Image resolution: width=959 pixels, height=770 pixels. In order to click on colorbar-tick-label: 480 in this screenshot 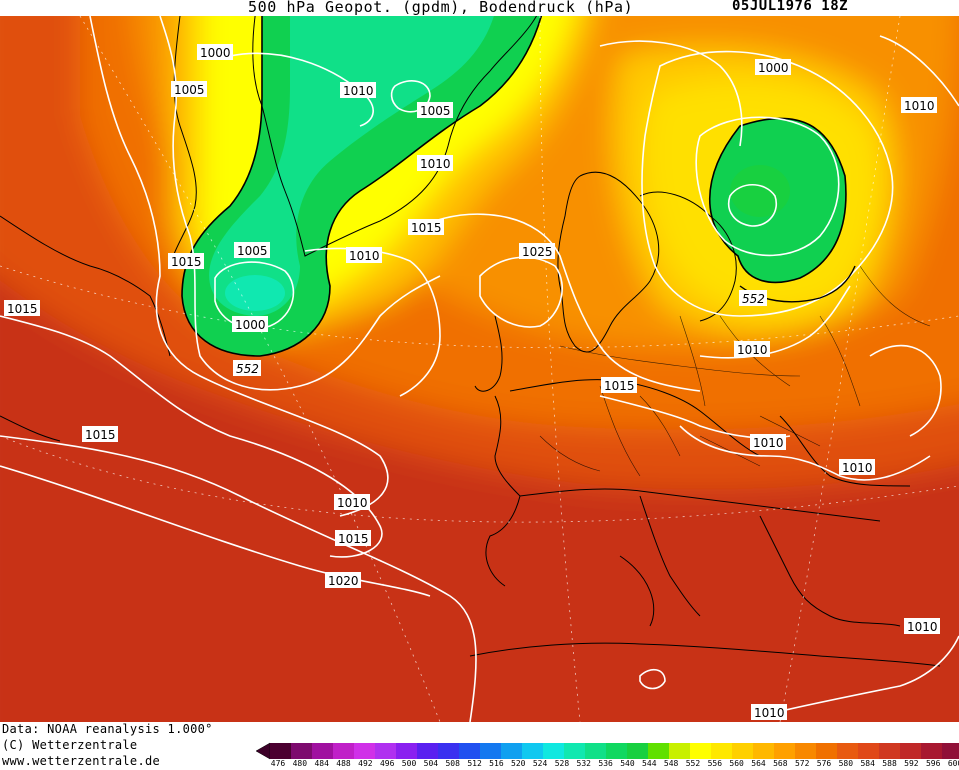, I will do `click(300, 763)`.